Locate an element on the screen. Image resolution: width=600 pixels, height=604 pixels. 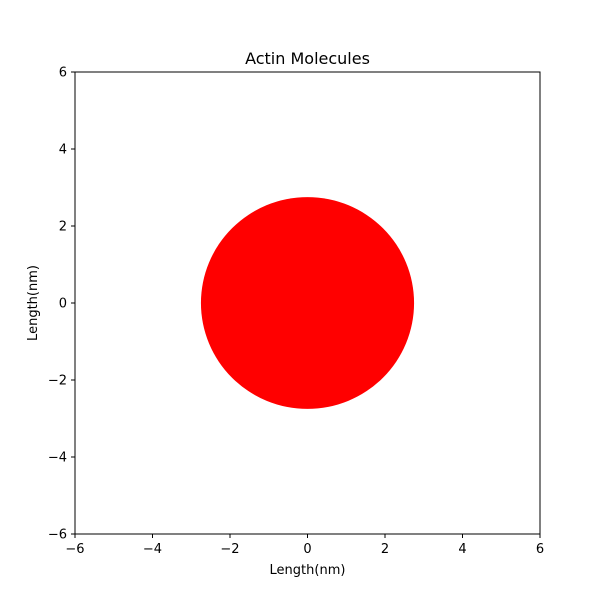
x-tick-label: 2 is located at coordinates (385, 549).